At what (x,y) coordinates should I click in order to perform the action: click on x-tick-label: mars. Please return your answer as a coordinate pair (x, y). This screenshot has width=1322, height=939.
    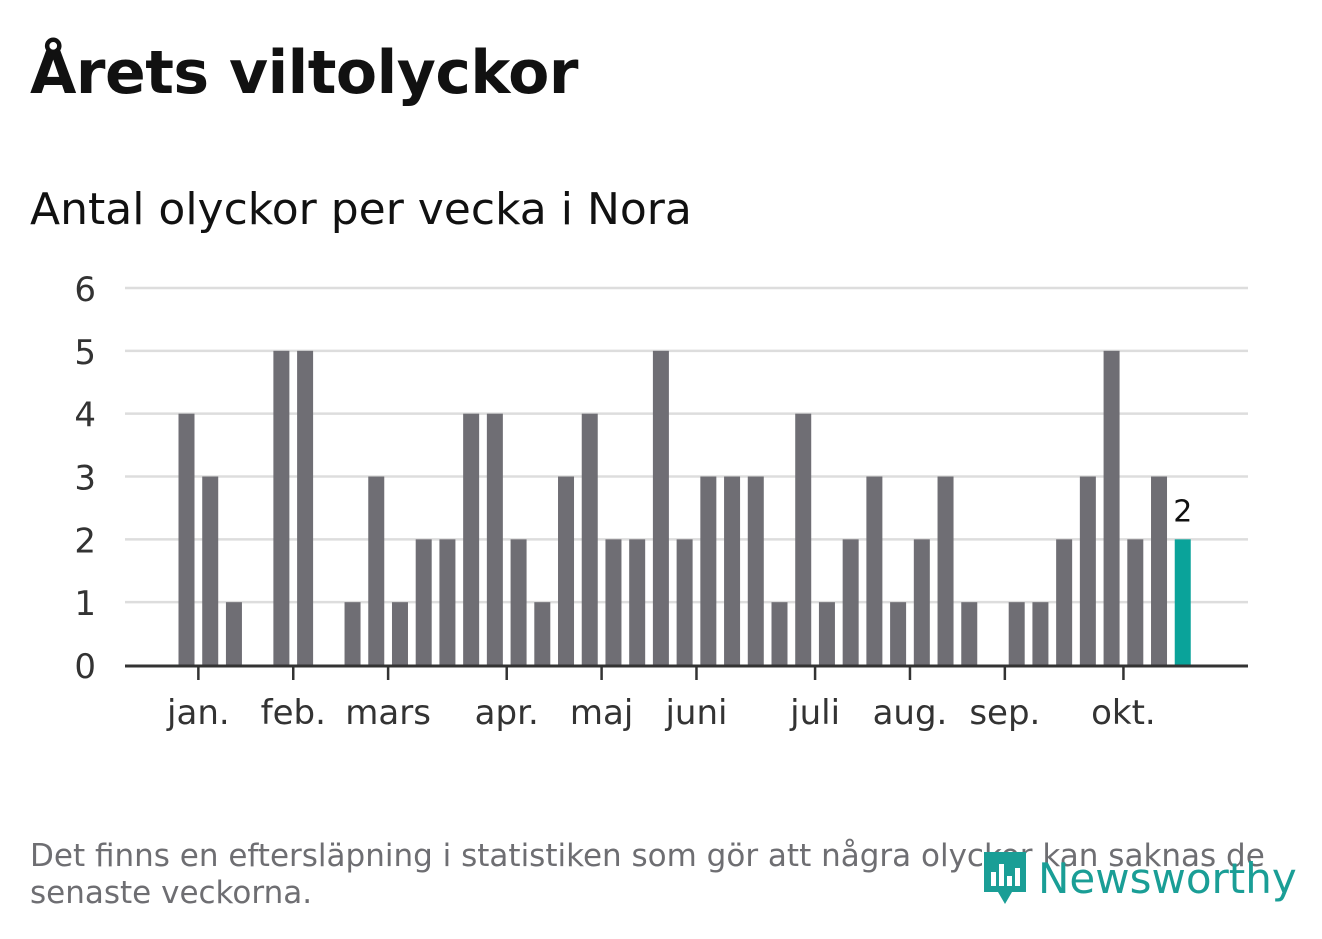
    Looking at the image, I should click on (388, 713).